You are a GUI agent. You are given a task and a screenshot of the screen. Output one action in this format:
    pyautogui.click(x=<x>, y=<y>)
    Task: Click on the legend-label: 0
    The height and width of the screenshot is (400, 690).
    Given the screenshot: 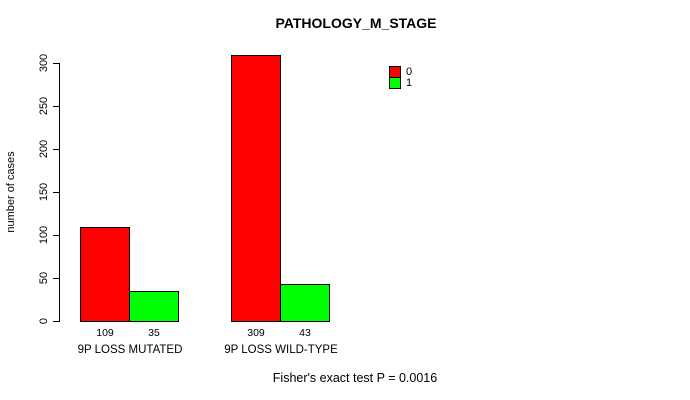 What is the action you would take?
    pyautogui.click(x=409, y=72)
    